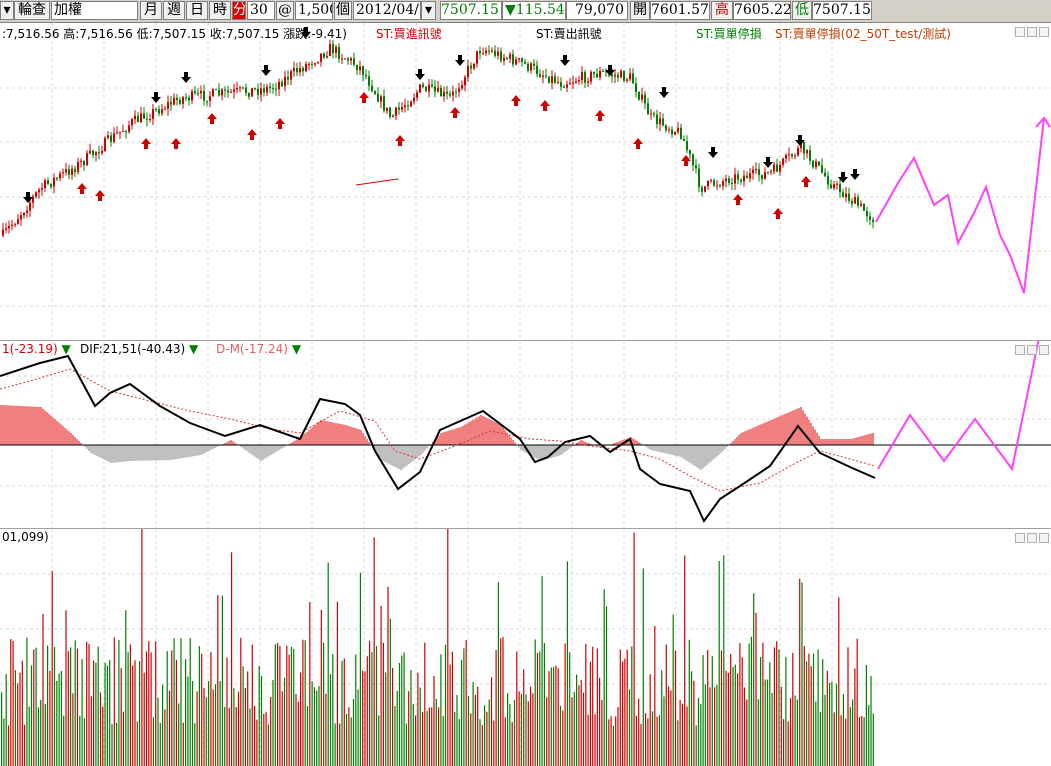  What do you see at coordinates (7, 10) in the screenshot?
I see `dropdown-arrow-icon: ▾` at bounding box center [7, 10].